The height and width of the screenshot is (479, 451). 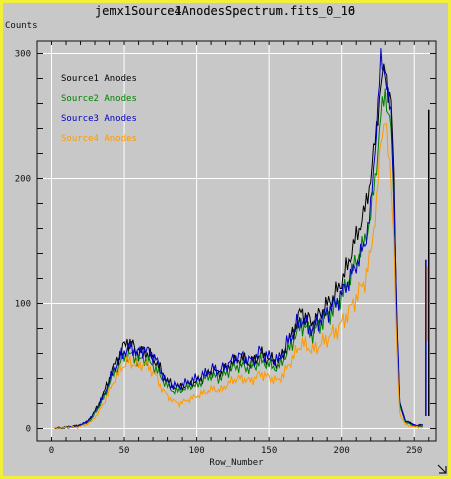 What do you see at coordinates (124, 451) in the screenshot?
I see `x-tick-label: 50` at bounding box center [124, 451].